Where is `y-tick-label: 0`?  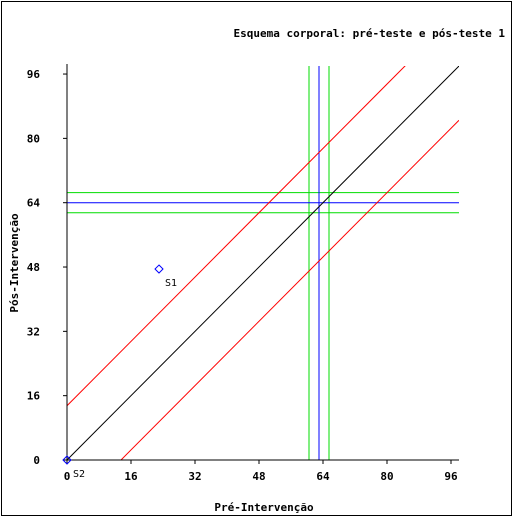 y-tick-label: 0 is located at coordinates (36, 460).